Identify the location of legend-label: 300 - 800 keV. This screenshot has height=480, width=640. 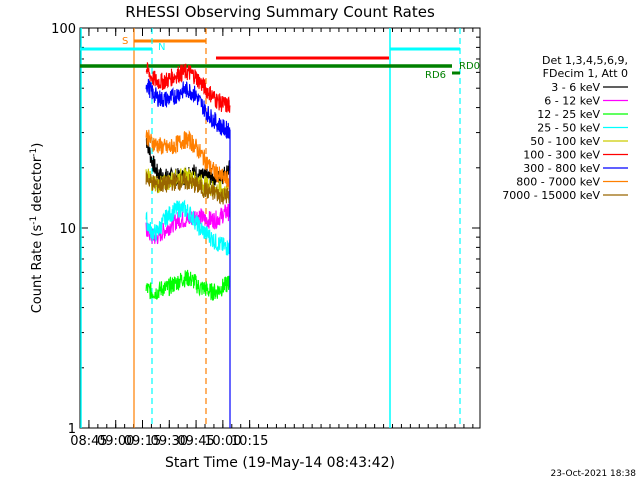
(561, 168).